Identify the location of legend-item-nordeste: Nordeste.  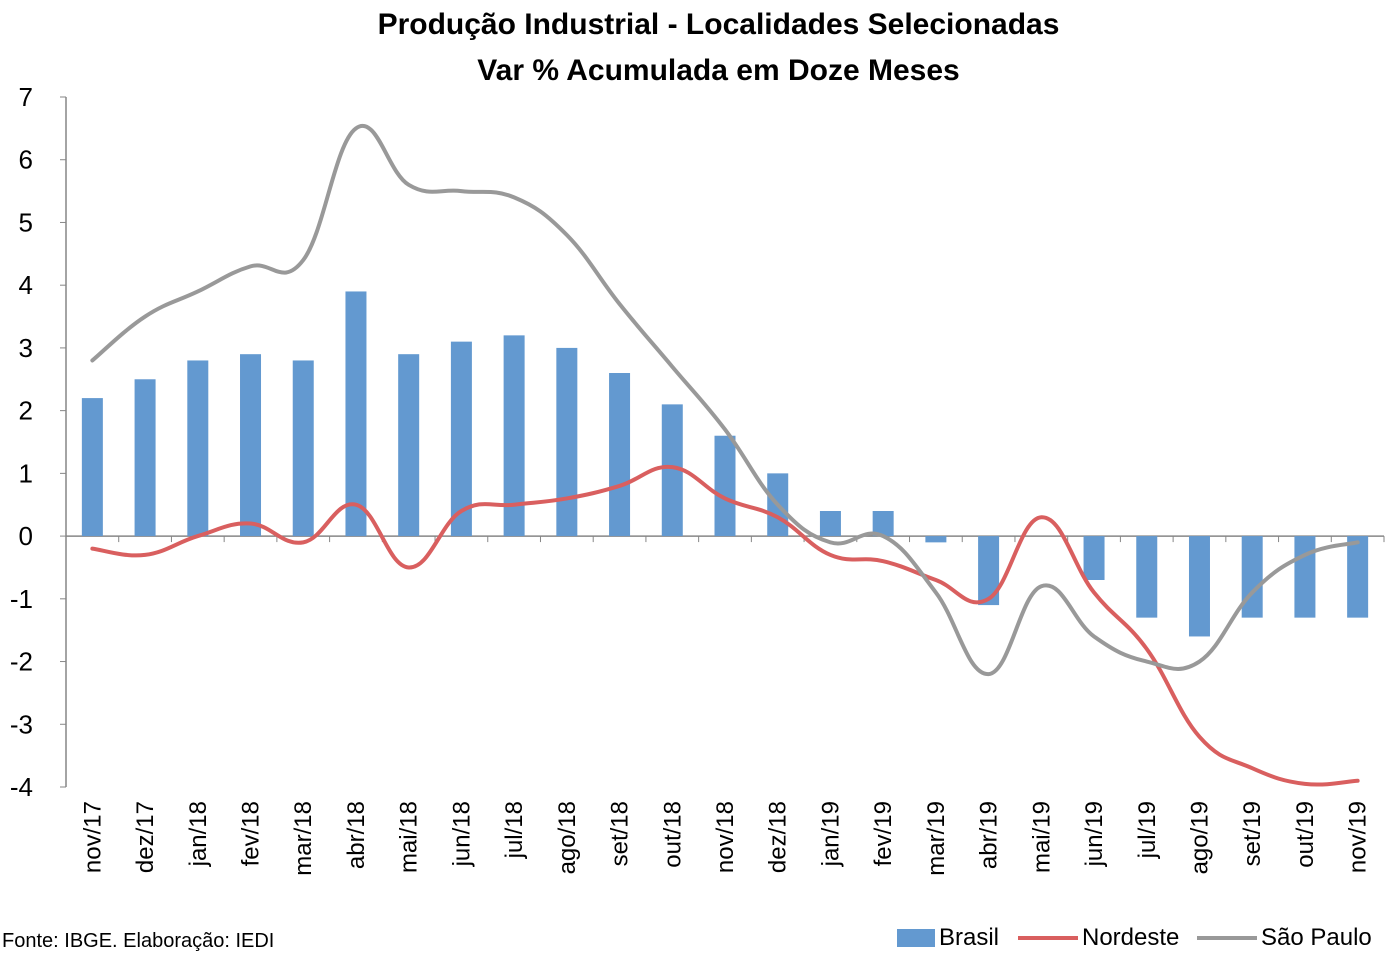
(1098, 938).